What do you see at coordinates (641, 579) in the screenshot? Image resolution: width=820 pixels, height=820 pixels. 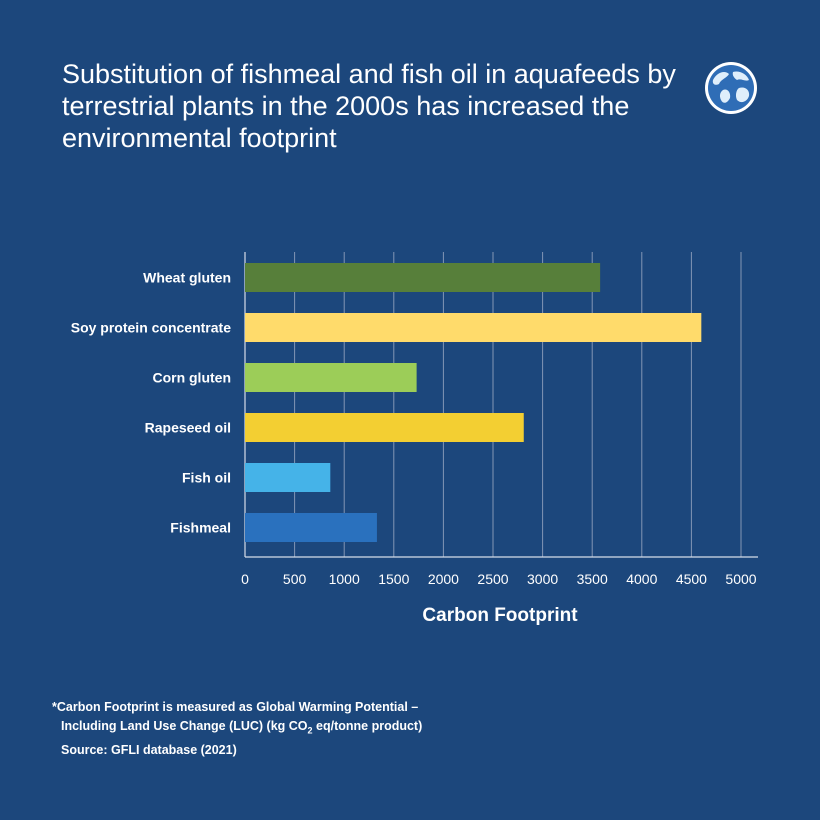 I see `x-tick-label: 4000` at bounding box center [641, 579].